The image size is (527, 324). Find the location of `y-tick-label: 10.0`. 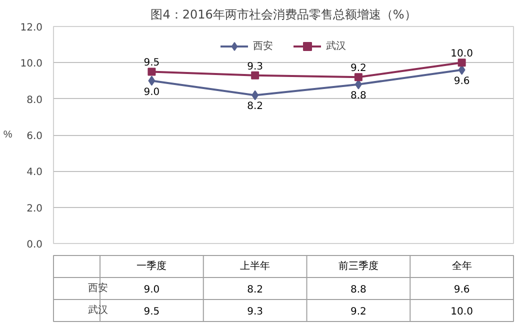

y-tick-label: 10.0 is located at coordinates (31, 64).